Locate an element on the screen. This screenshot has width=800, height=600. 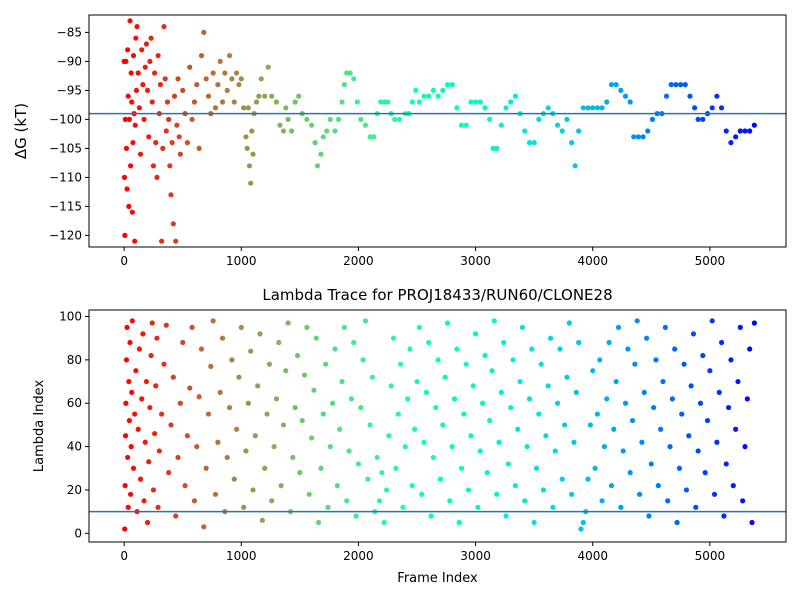
y-tick-label: 100 is located at coordinates (70, 317).